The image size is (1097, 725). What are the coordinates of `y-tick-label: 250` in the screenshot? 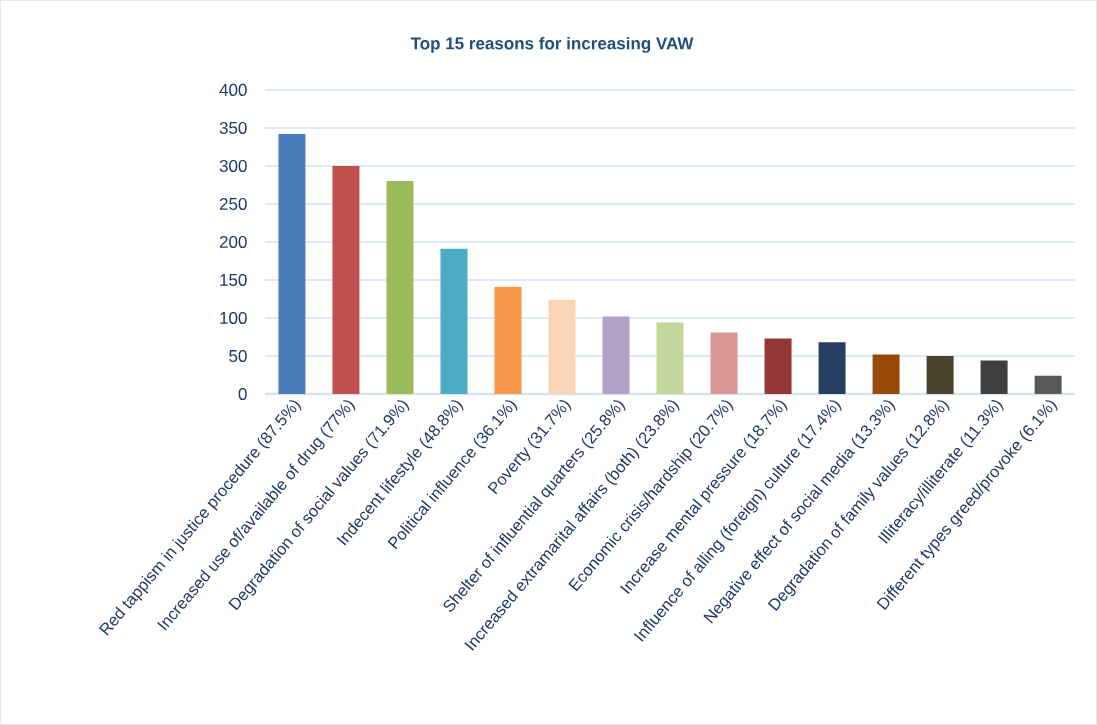 It's located at (233, 203).